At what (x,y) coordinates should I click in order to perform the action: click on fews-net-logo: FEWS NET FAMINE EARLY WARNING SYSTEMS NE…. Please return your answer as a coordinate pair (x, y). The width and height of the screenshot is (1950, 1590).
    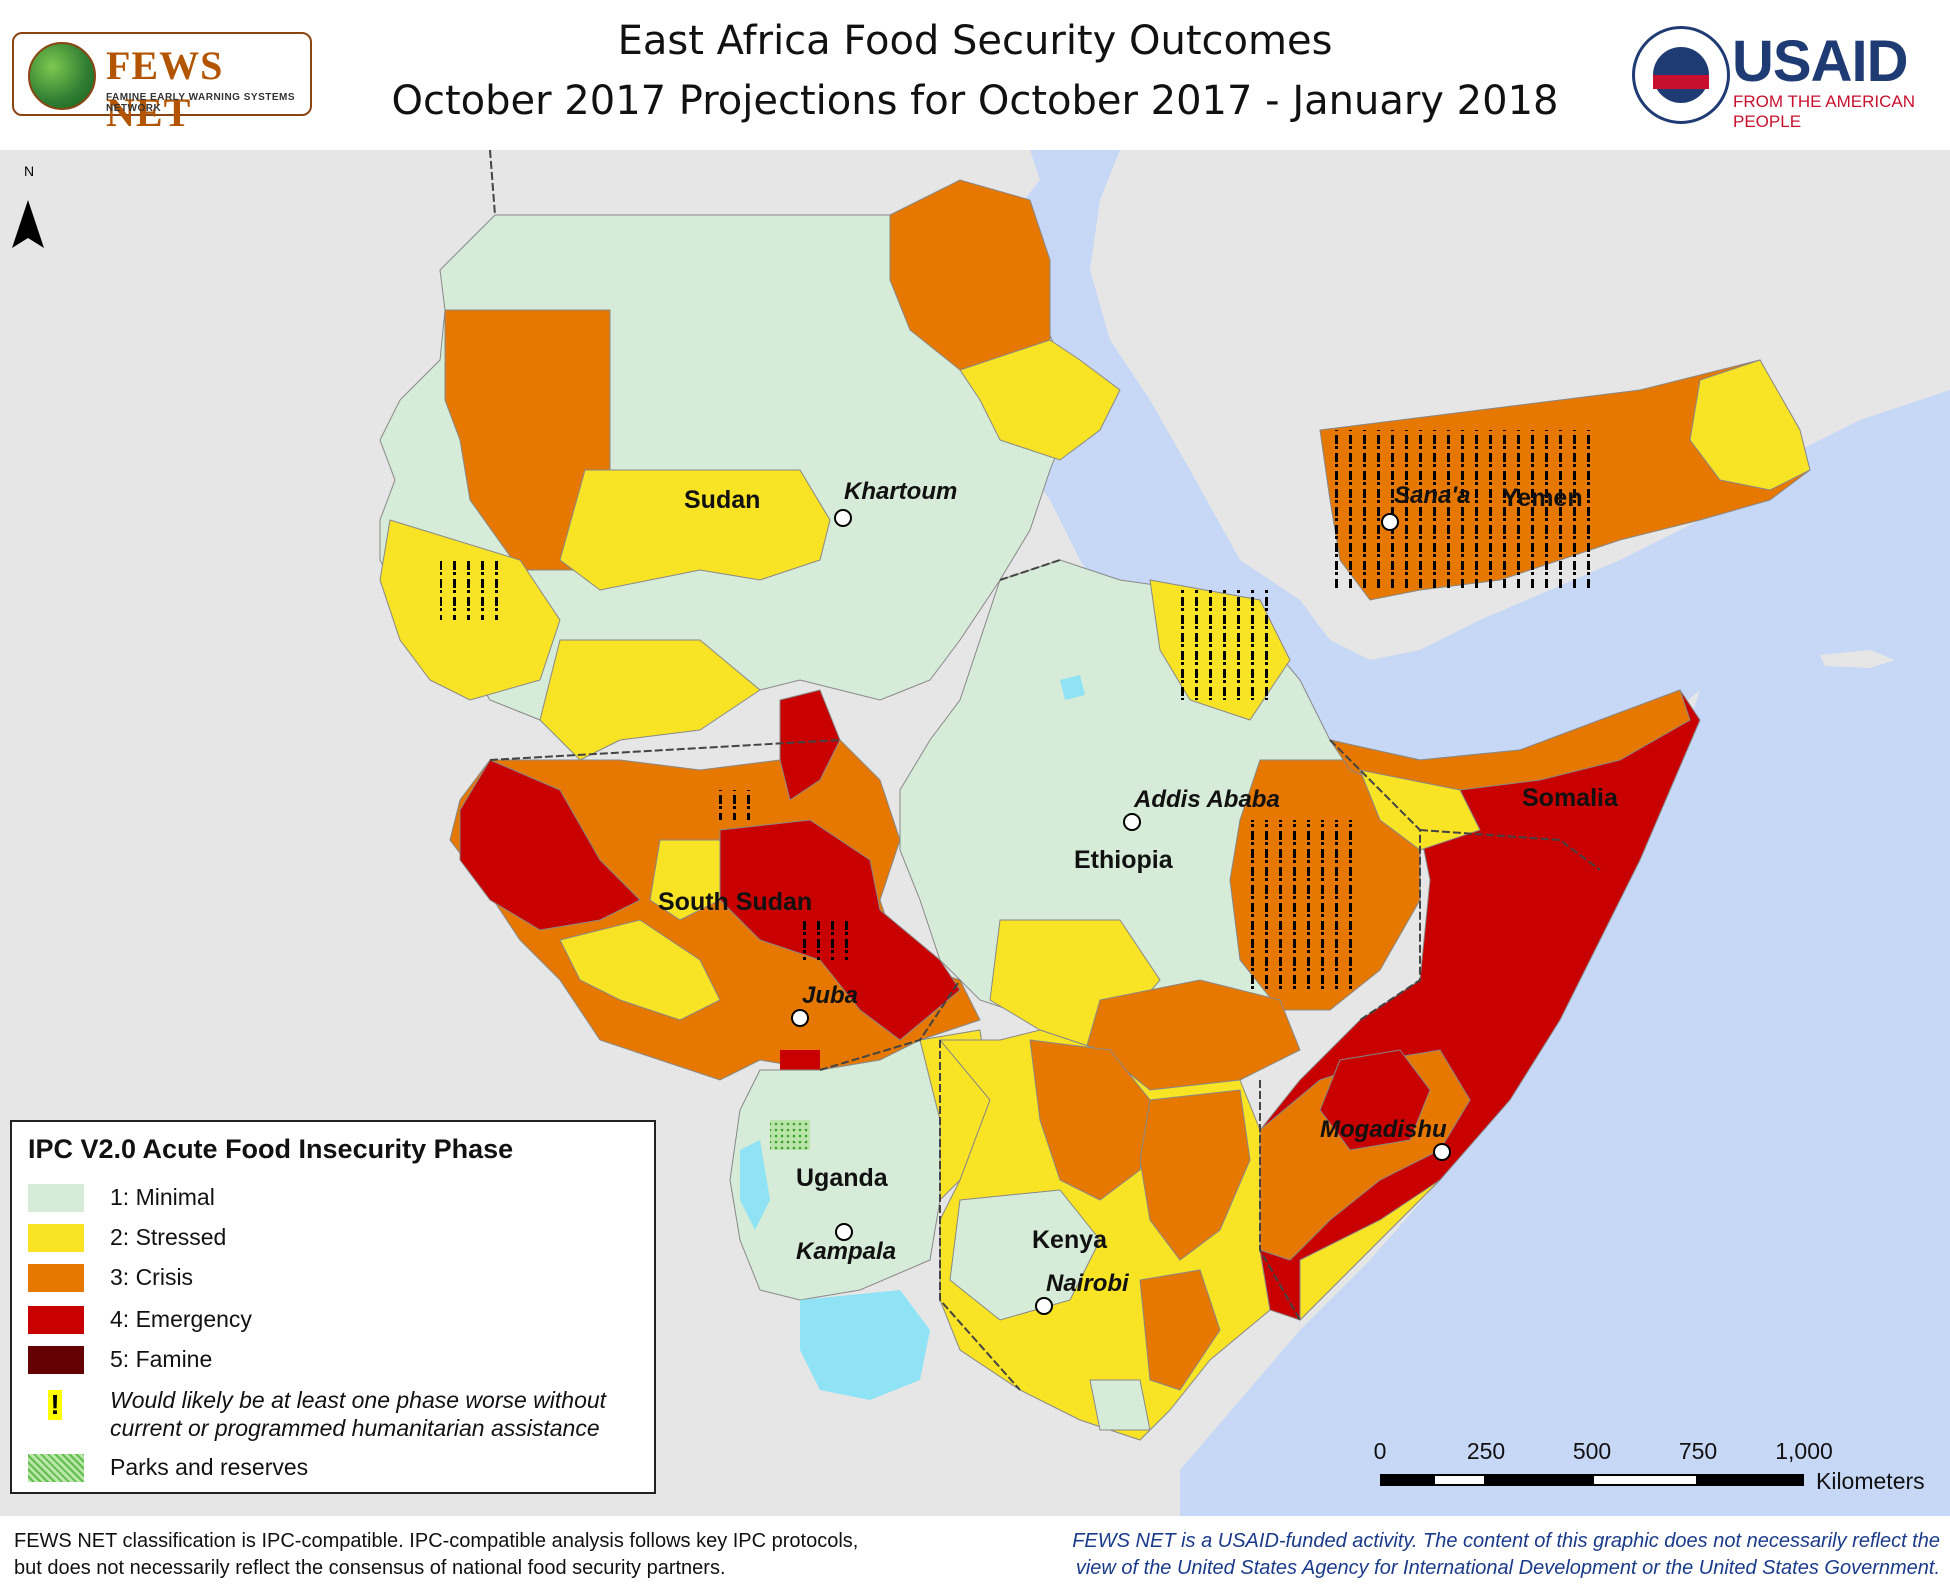
    Looking at the image, I should click on (162, 83).